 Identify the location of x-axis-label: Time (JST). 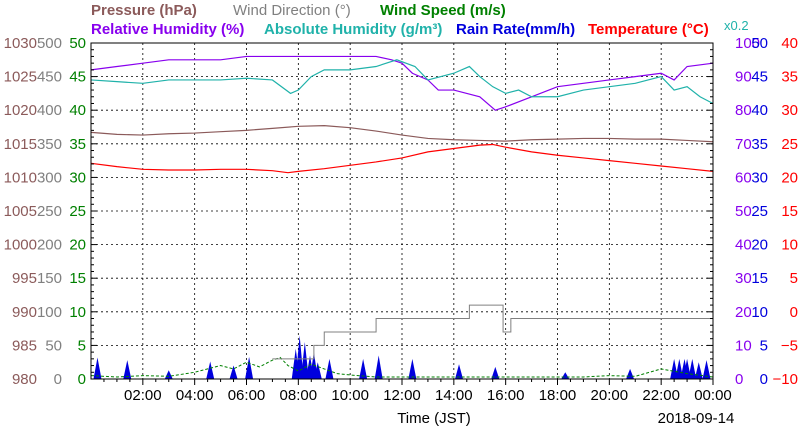
(434, 418).